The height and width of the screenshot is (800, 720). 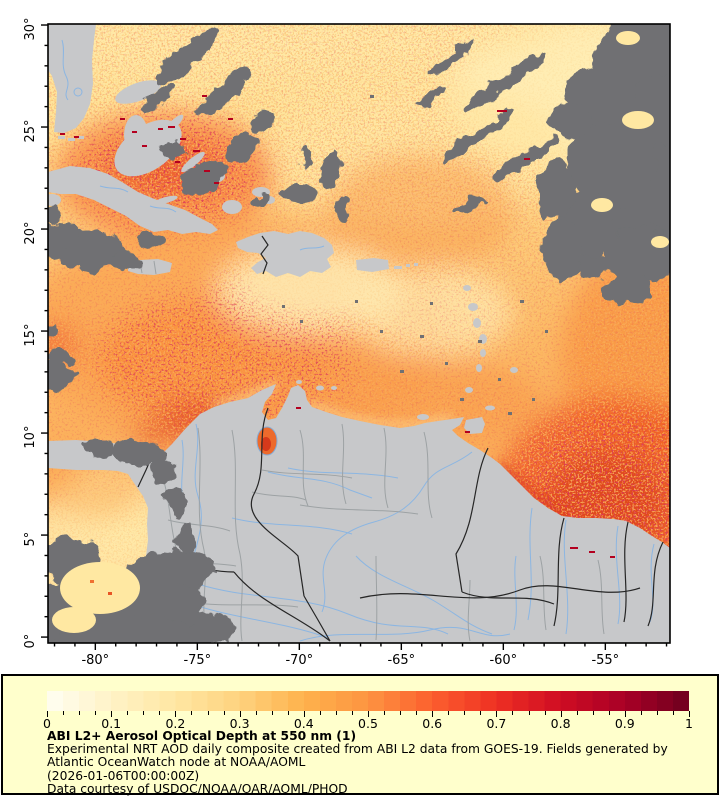 What do you see at coordinates (362, 400) in the screenshot?
I see `abc-islands` at bounding box center [362, 400].